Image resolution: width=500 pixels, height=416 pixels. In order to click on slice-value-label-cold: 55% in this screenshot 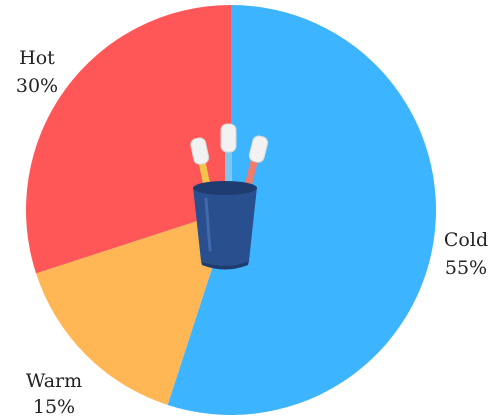, I will do `click(466, 268)`.